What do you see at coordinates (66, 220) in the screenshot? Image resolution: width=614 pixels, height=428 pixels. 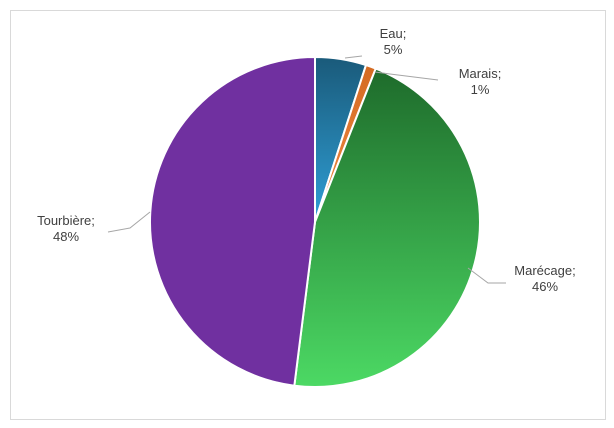 I see `data-label-category: Tourbière;` at bounding box center [66, 220].